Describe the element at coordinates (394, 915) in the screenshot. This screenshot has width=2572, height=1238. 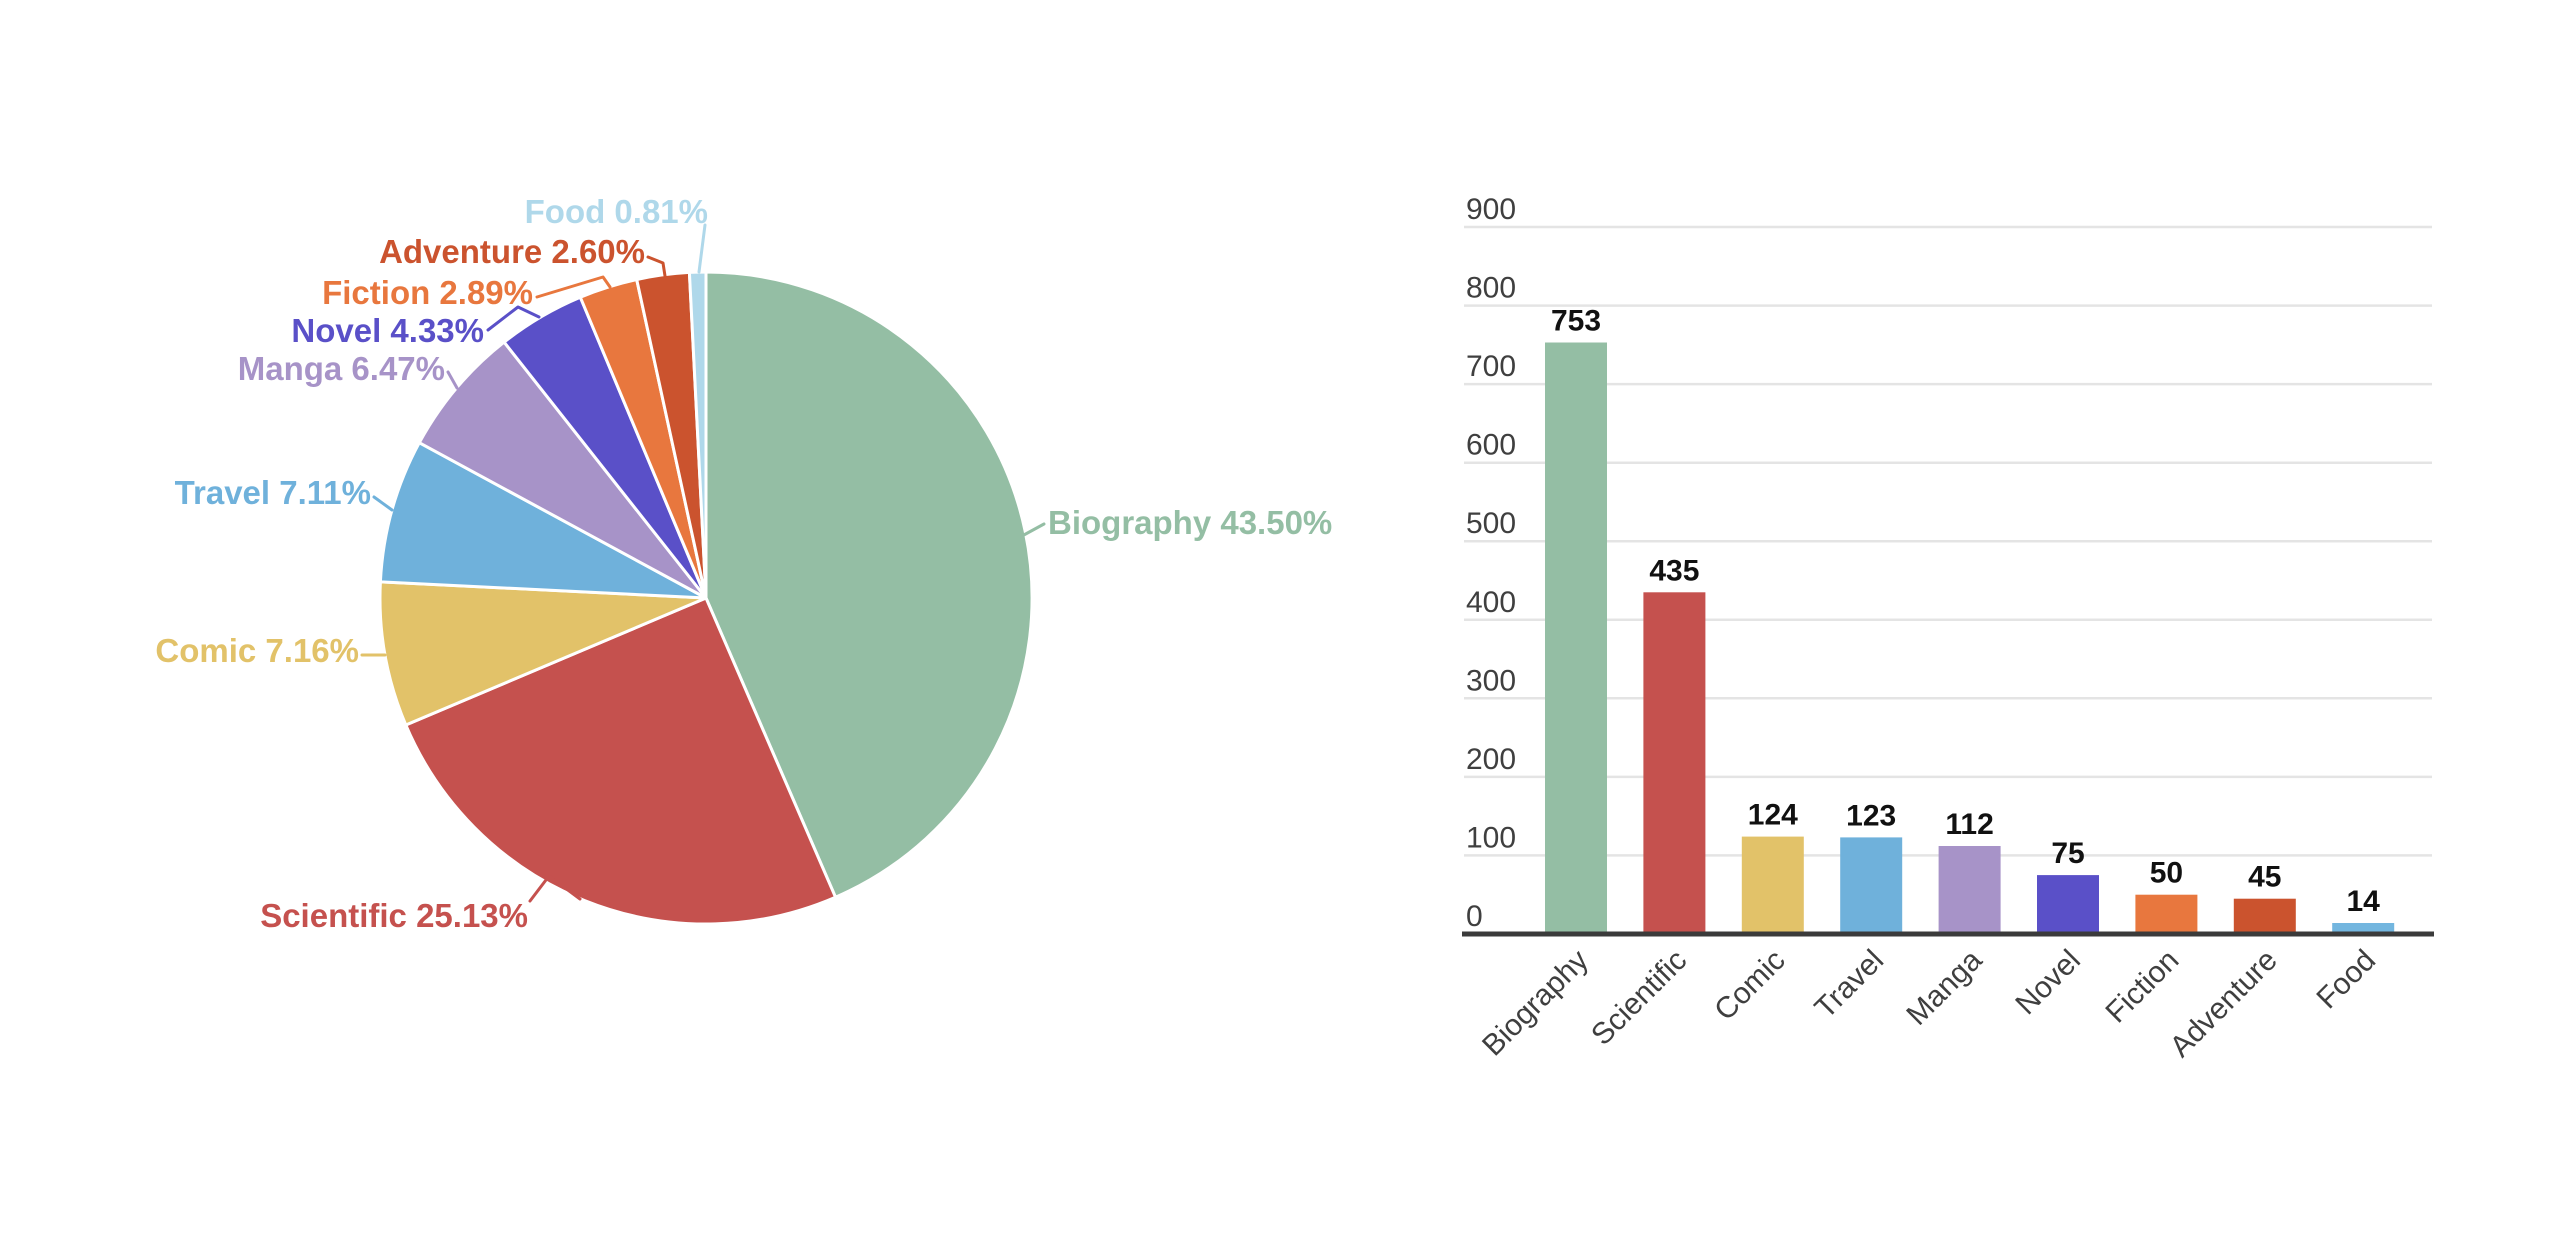
I see `pie-label-scientific: Scientific 25.13%` at that location.